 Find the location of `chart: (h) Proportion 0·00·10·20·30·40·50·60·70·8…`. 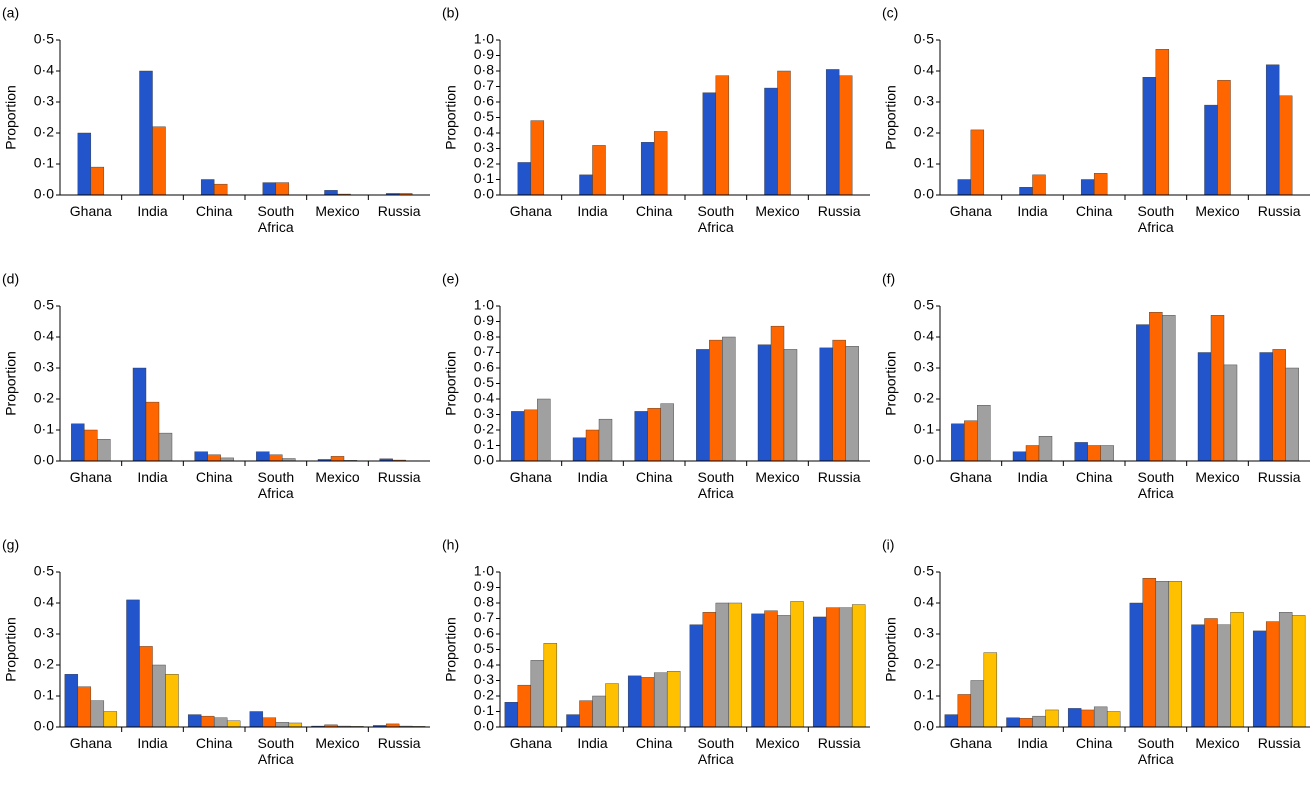

chart: (h) Proportion 0·00·10·20·30·40·50·60·70·8… is located at coordinates (656, 652).